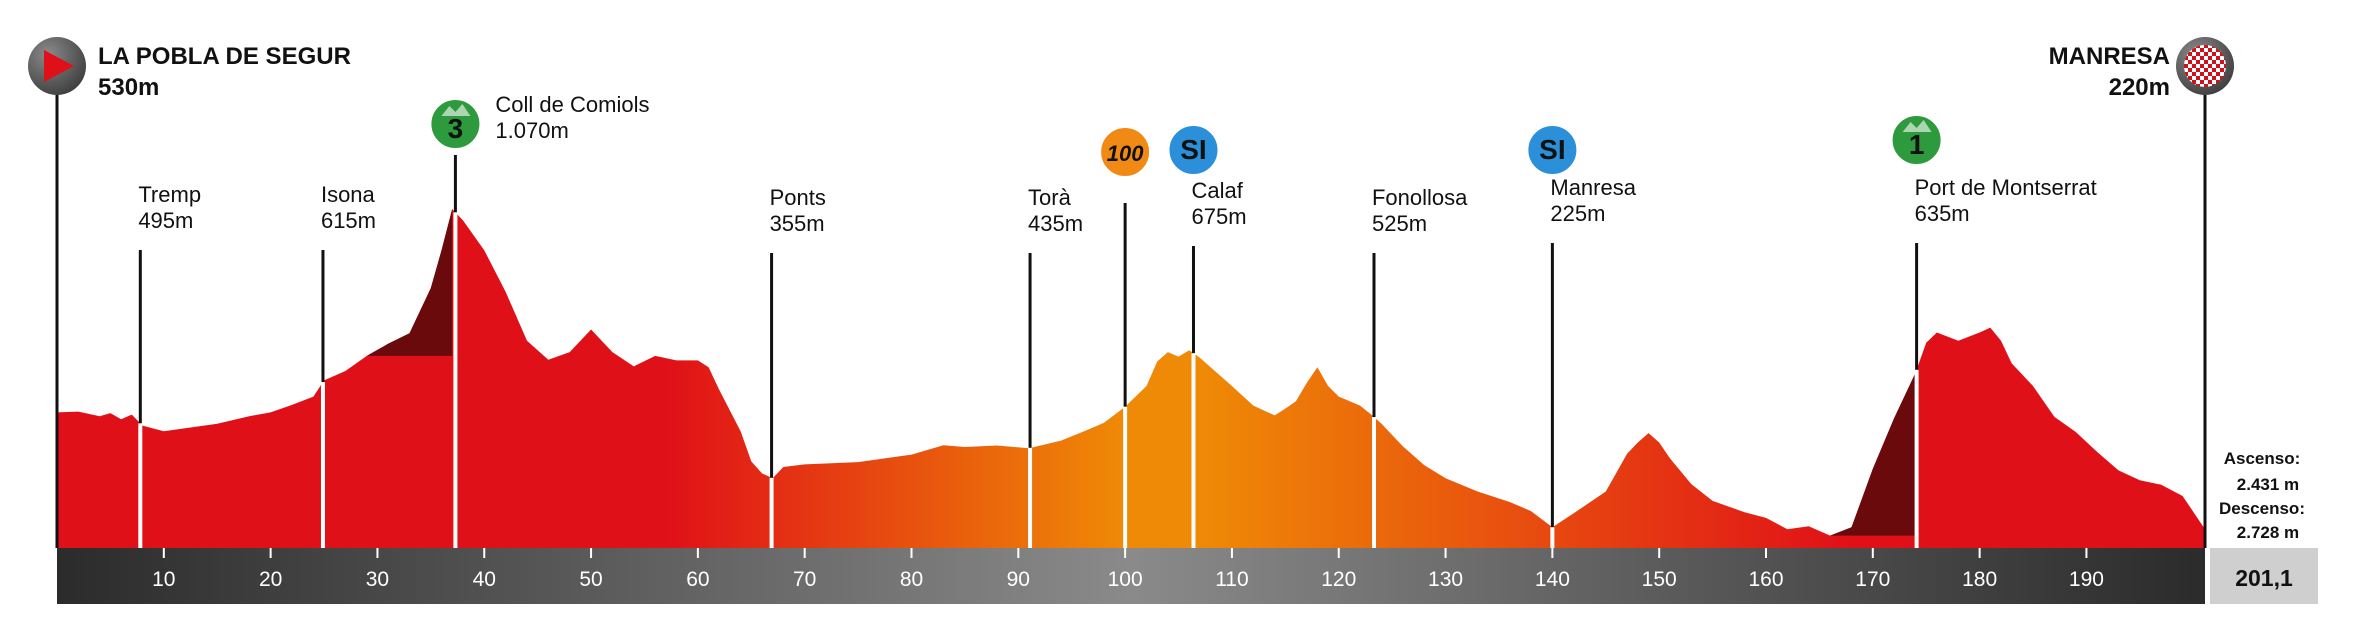 Image resolution: width=2364 pixels, height=632 pixels. I want to click on waypoint-name: Fonollosa, so click(1420, 197).